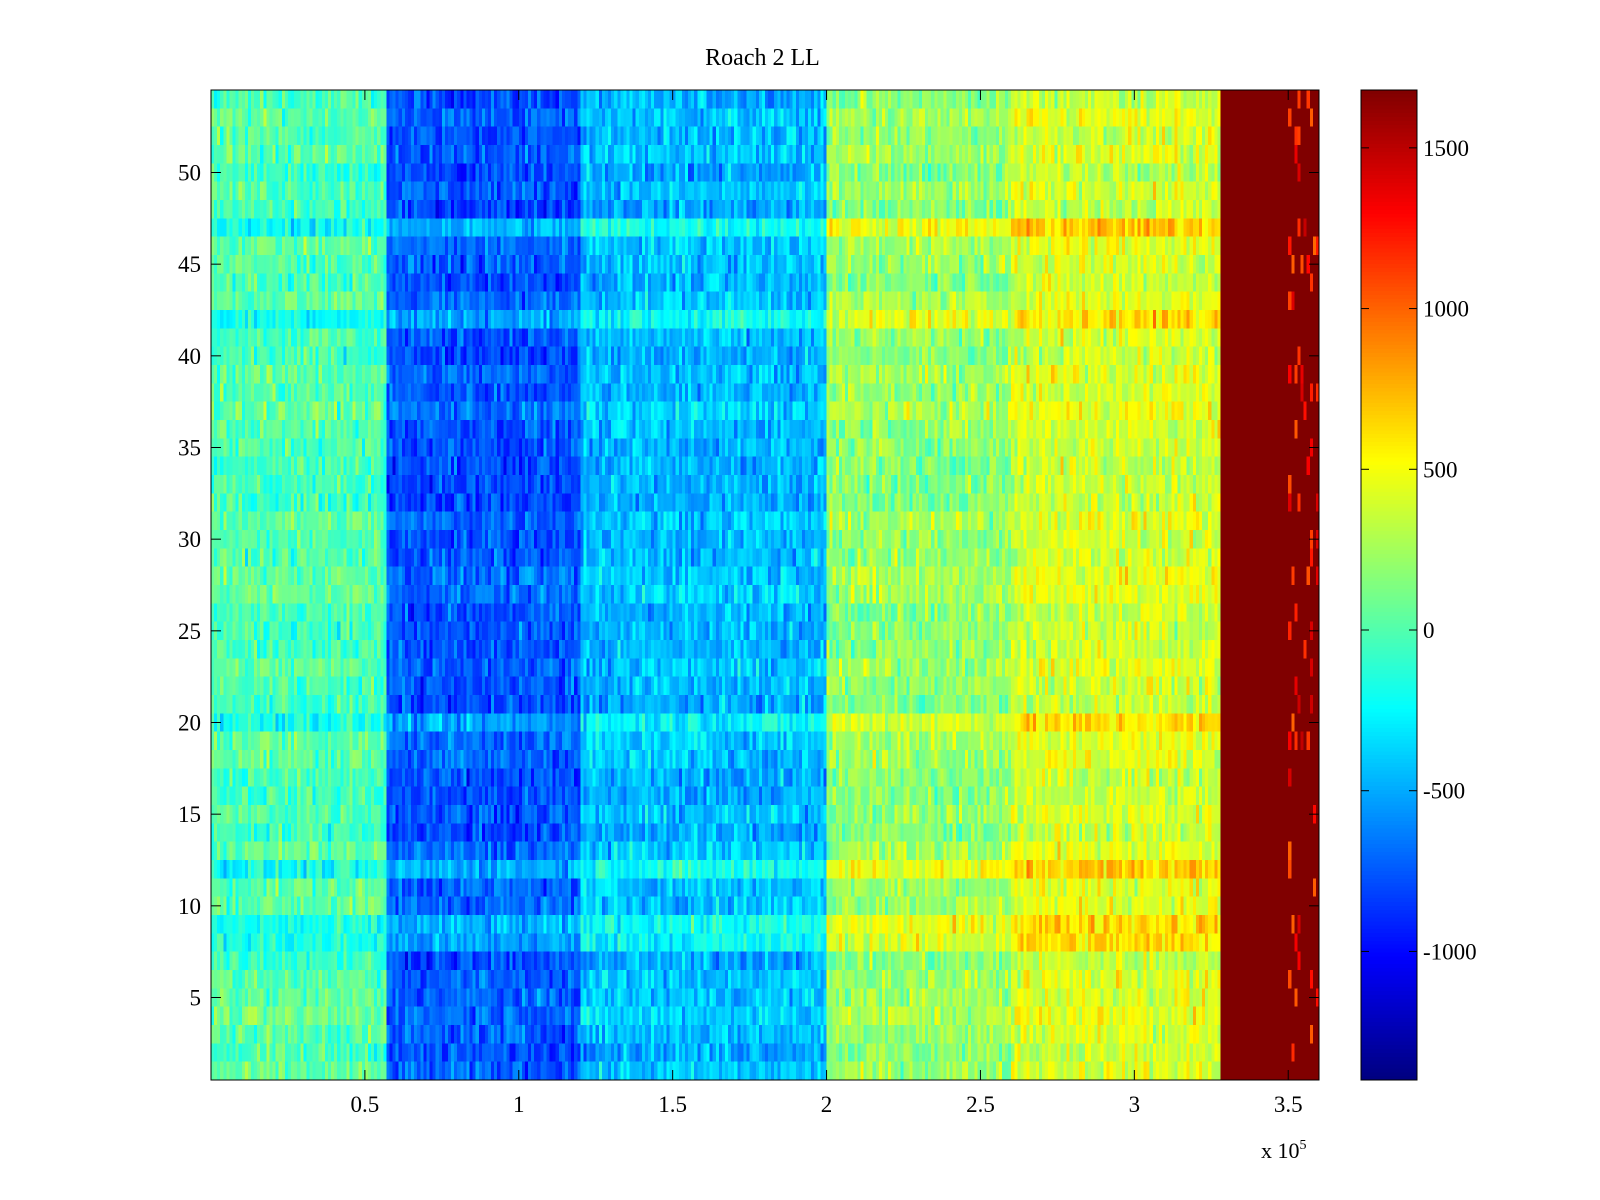 This screenshot has height=1200, width=1600. I want to click on colorbar-tick-label: 0, so click(1429, 630).